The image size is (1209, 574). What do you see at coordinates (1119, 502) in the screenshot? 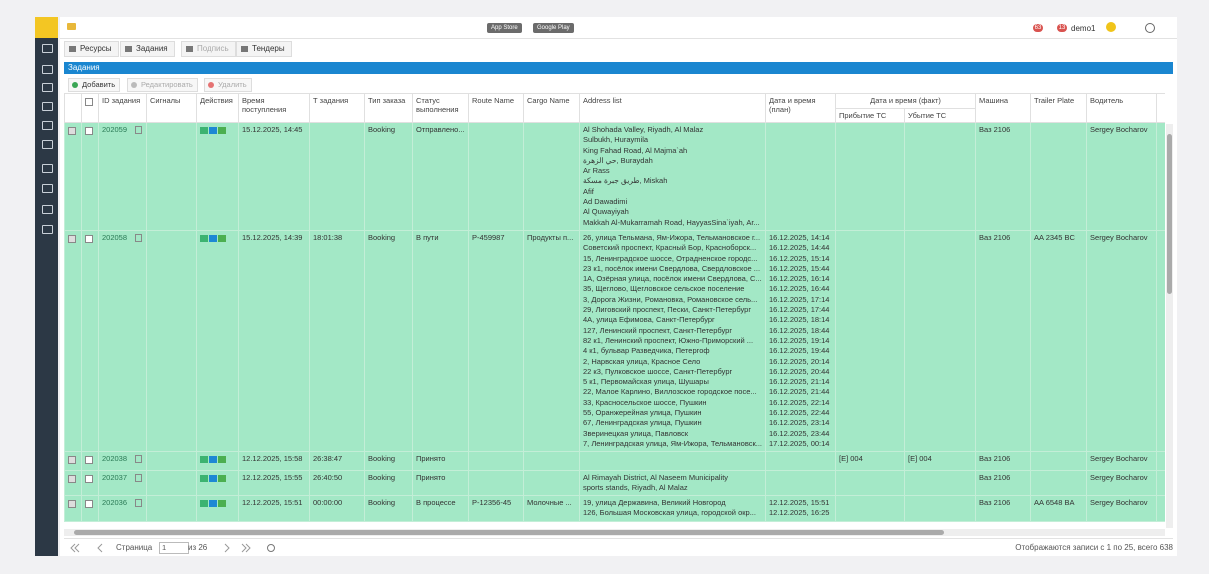
I see `cell-text: Sergey Bocharov` at bounding box center [1119, 502].